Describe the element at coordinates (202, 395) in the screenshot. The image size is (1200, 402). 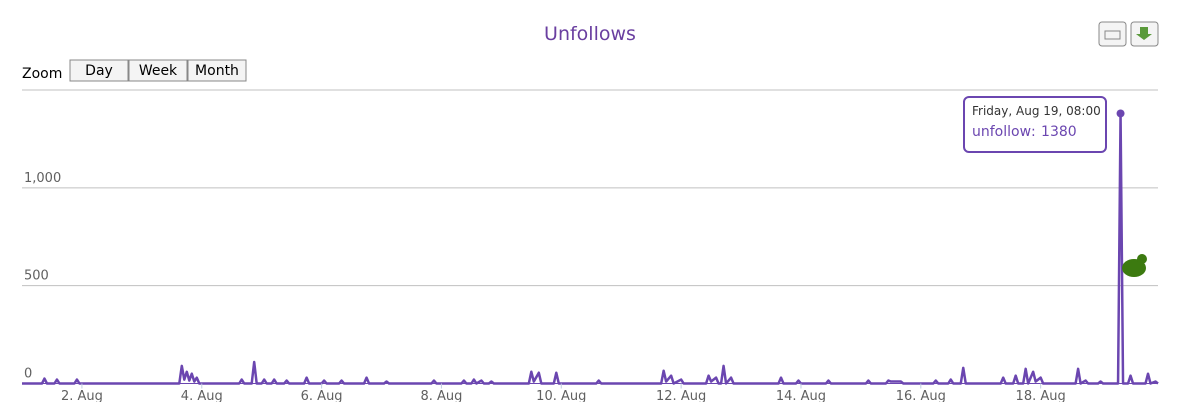
I see `x-tick-label: 4. Aug` at that location.